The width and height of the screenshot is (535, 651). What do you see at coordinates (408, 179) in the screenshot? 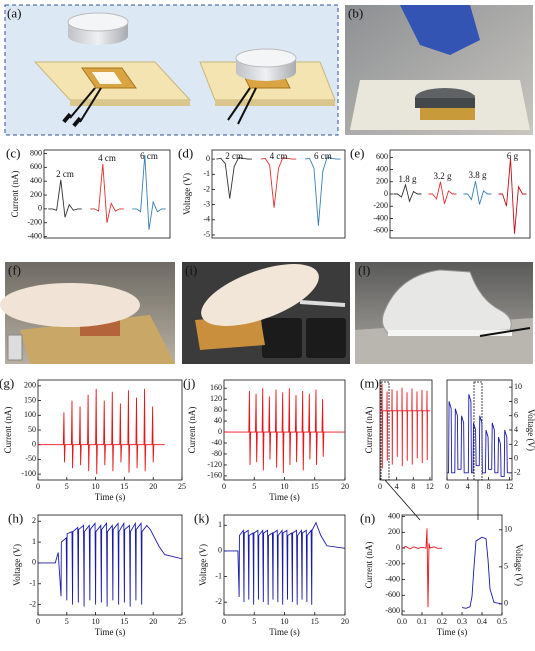
I see `series-label: 1.8 g` at bounding box center [408, 179].